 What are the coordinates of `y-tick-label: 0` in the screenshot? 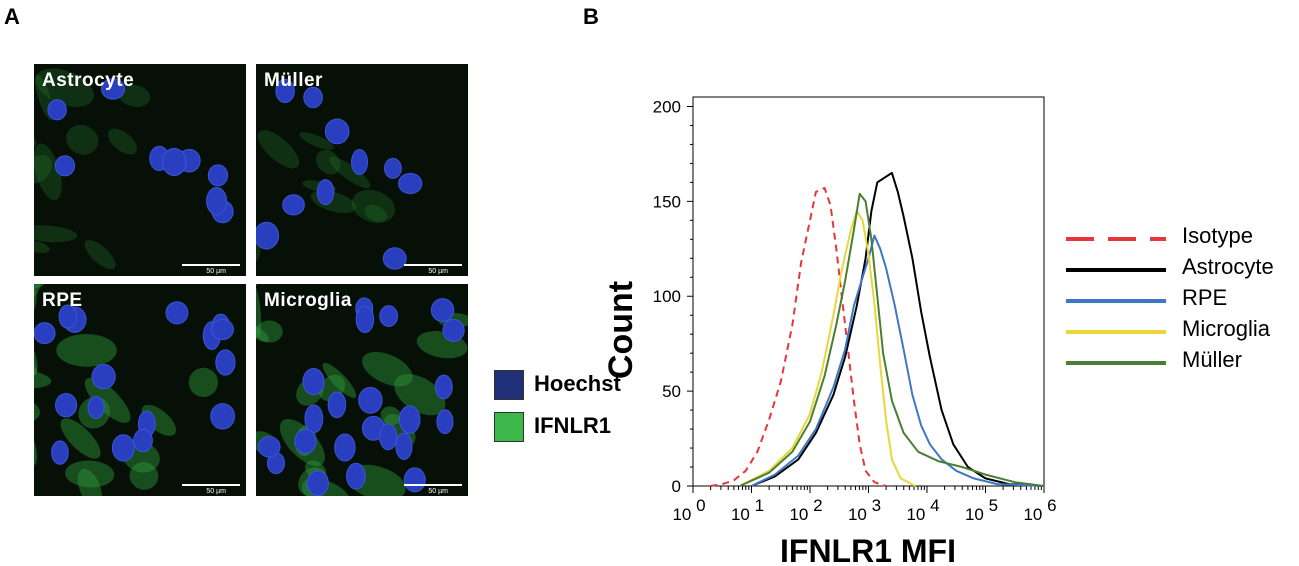 It's located at (676, 486).